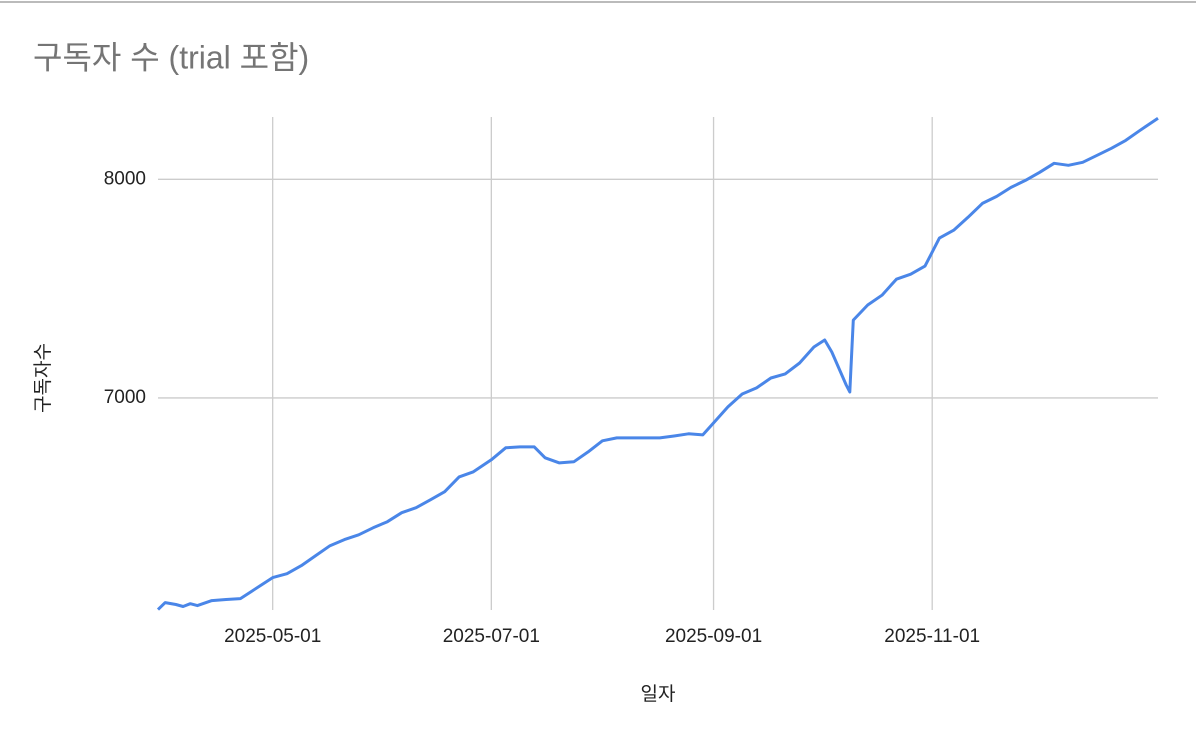 The height and width of the screenshot is (744, 1196). What do you see at coordinates (272, 636) in the screenshot?
I see `x-tick-label: 2025-05-01` at bounding box center [272, 636].